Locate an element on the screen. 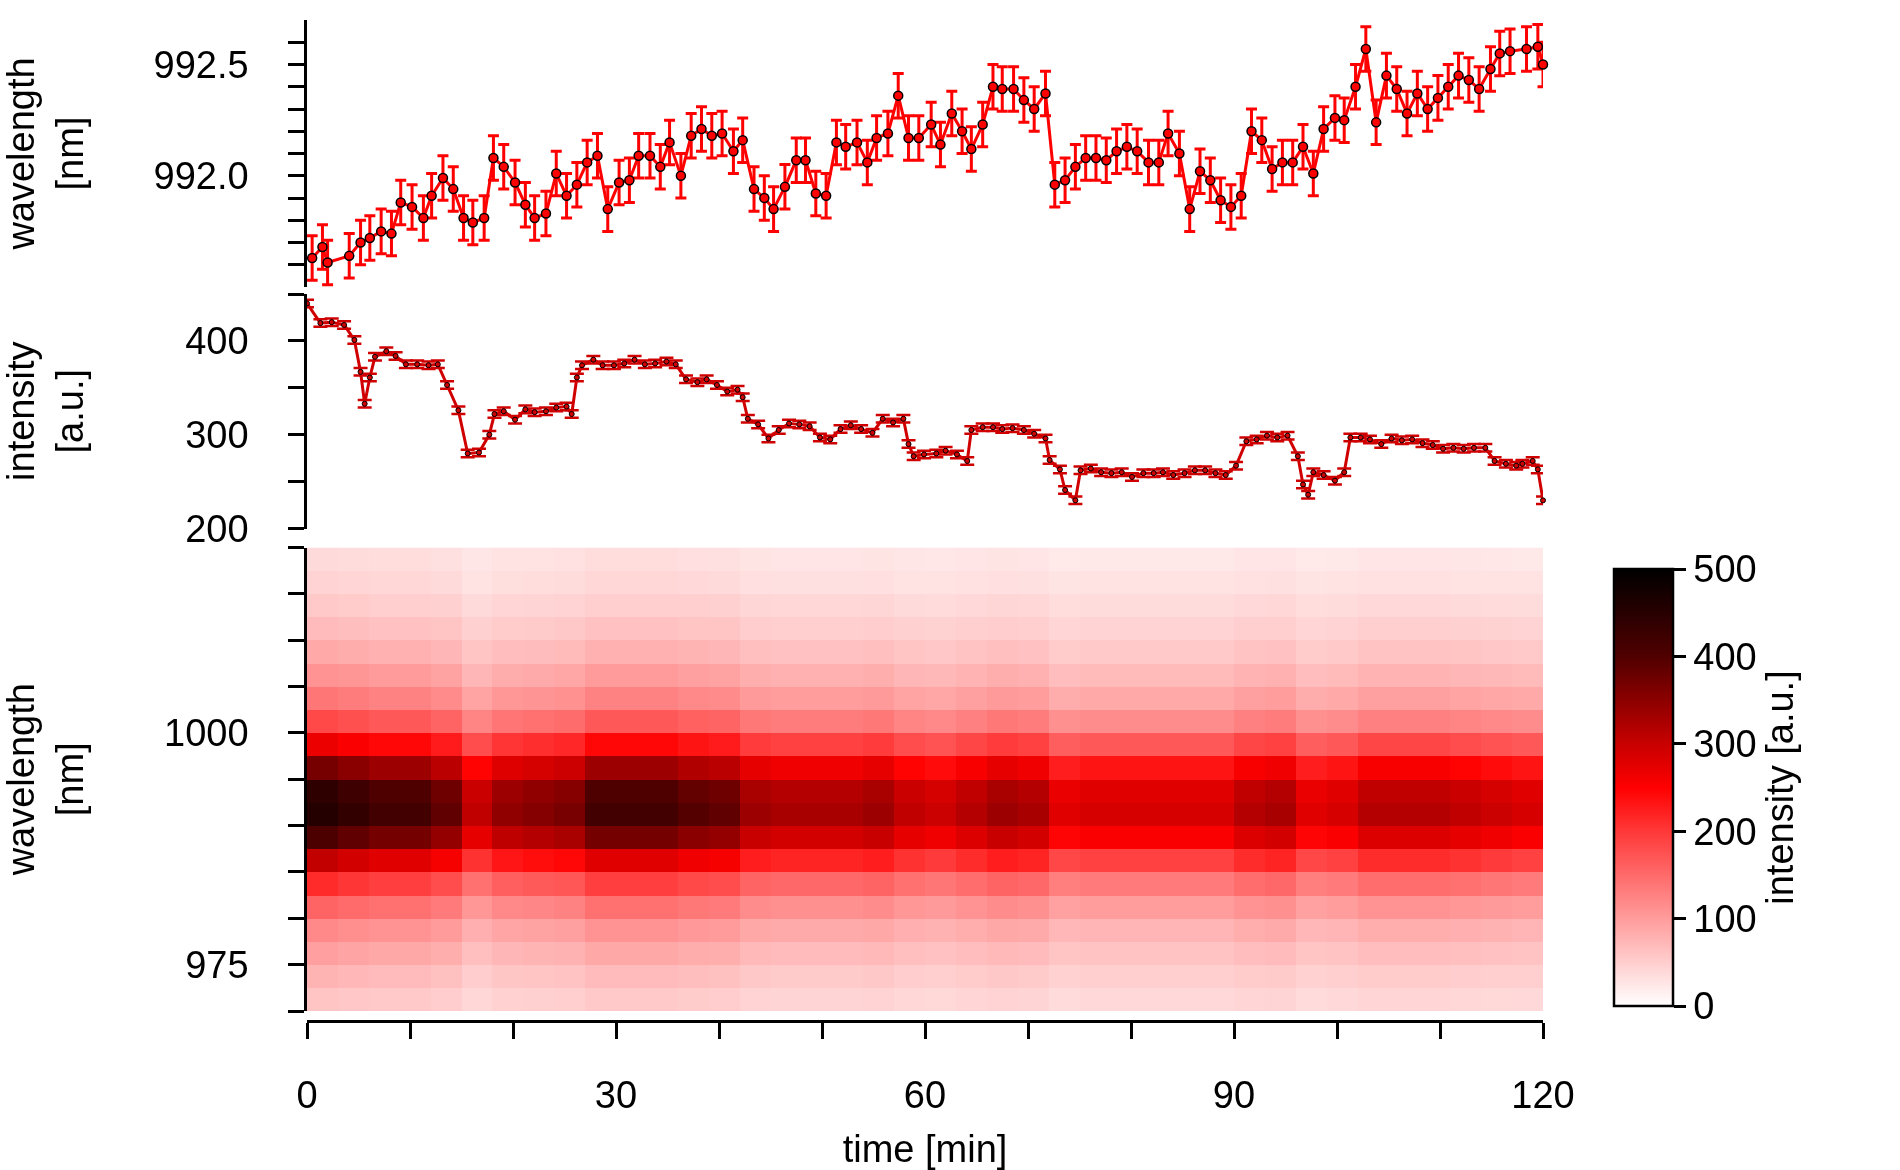 This screenshot has height=1170, width=1900. x-axis-title: time [min] is located at coordinates (925, 1149).